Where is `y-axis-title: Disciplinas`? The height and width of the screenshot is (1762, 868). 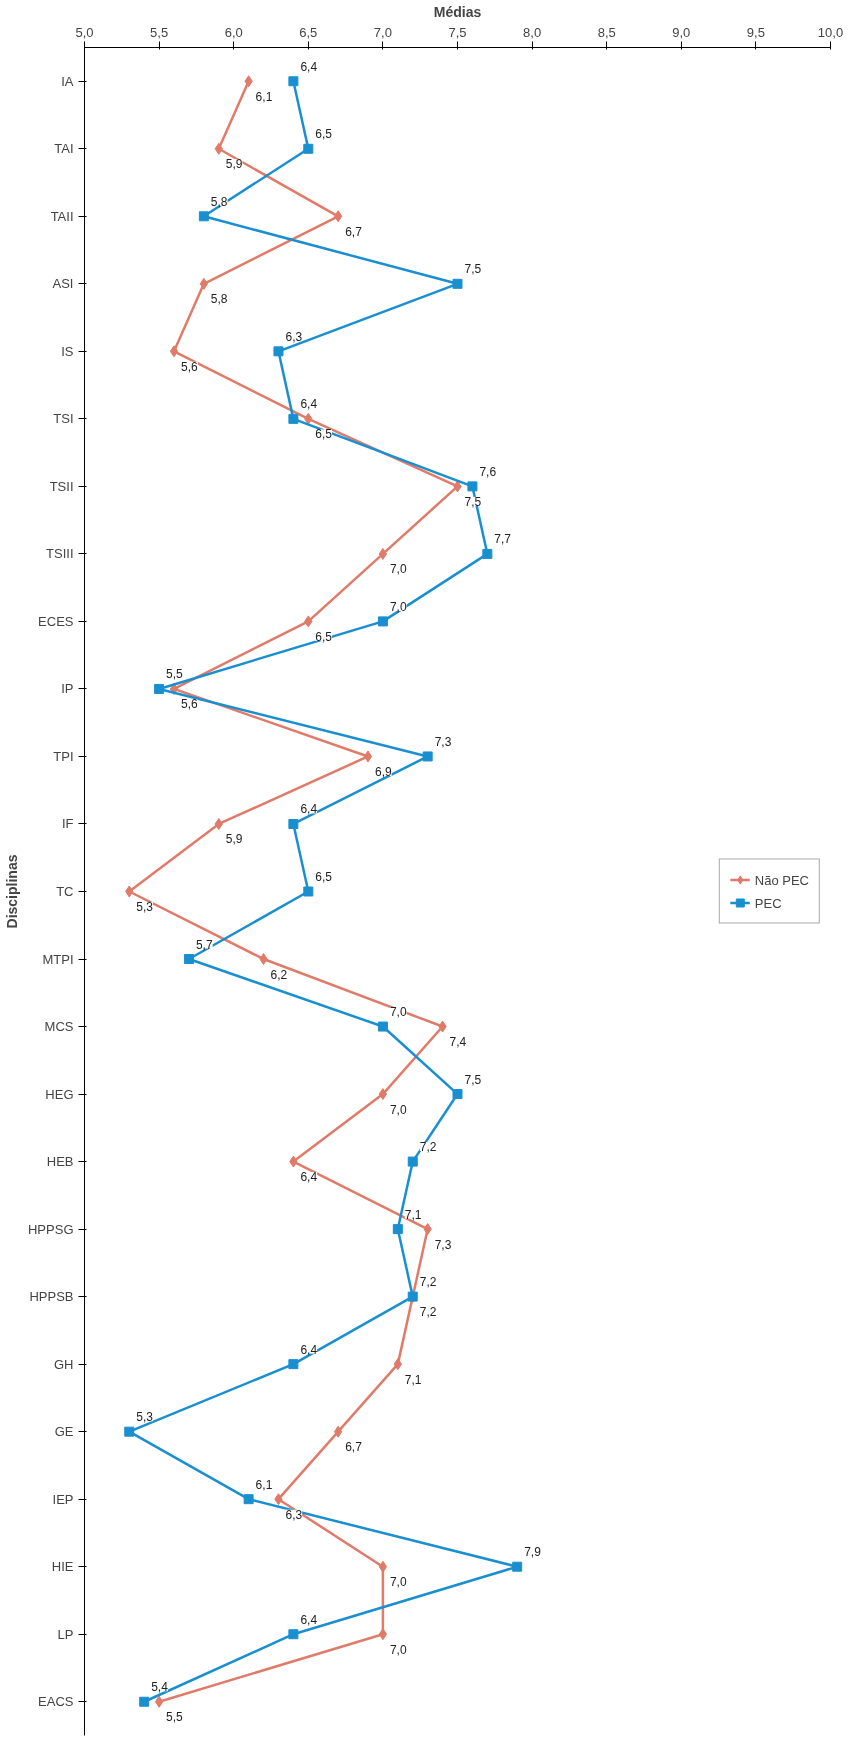
y-axis-title: Disciplinas is located at coordinates (11, 891).